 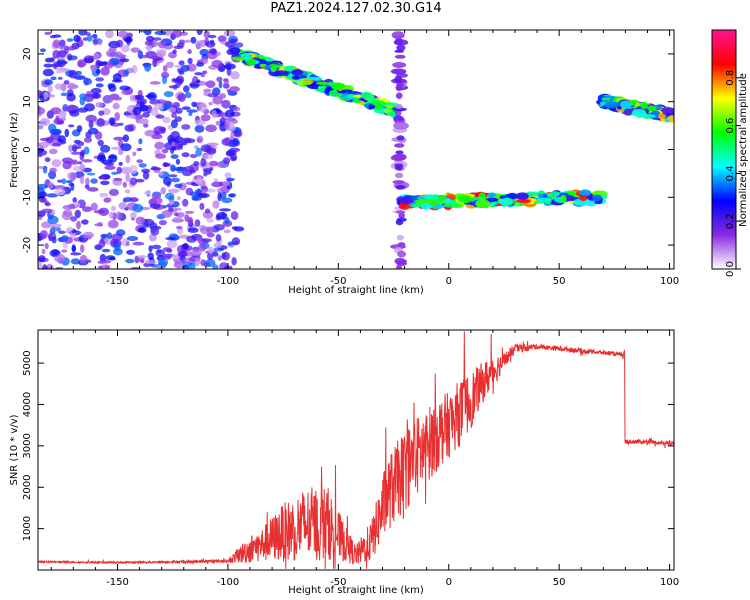 What do you see at coordinates (27, 101) in the screenshot?
I see `heatmap-ytick-label-10: 10` at bounding box center [27, 101].